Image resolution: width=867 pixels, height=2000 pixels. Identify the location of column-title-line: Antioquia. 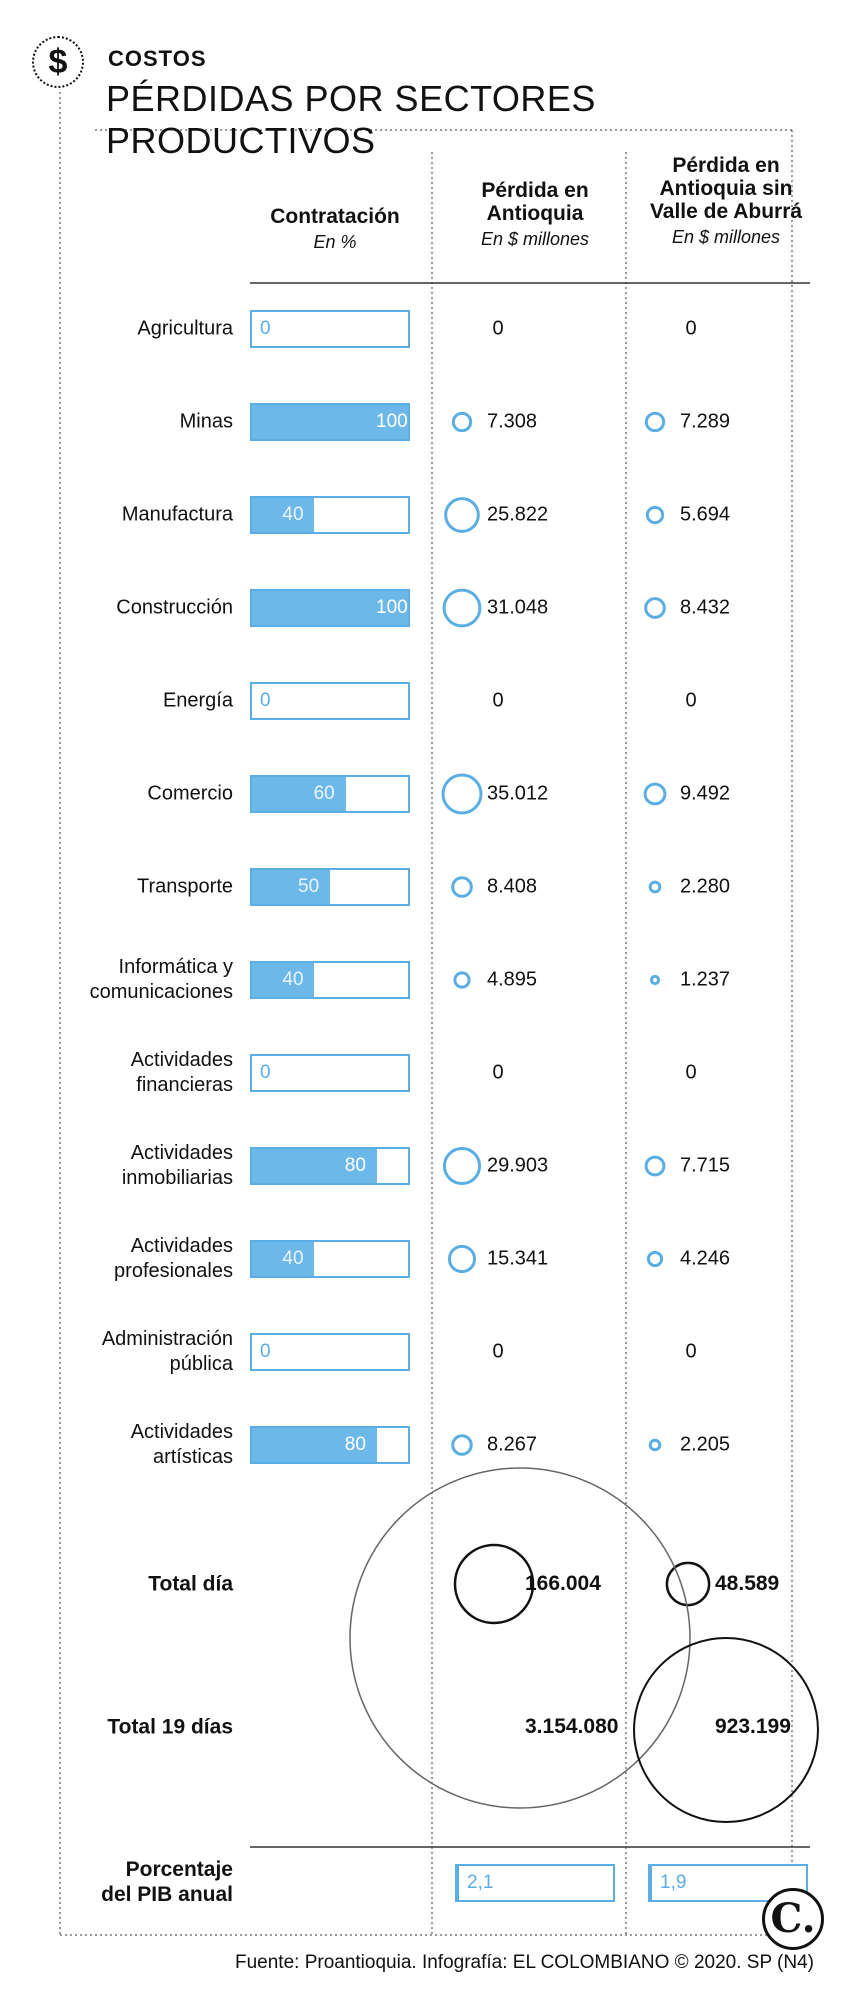
(535, 213).